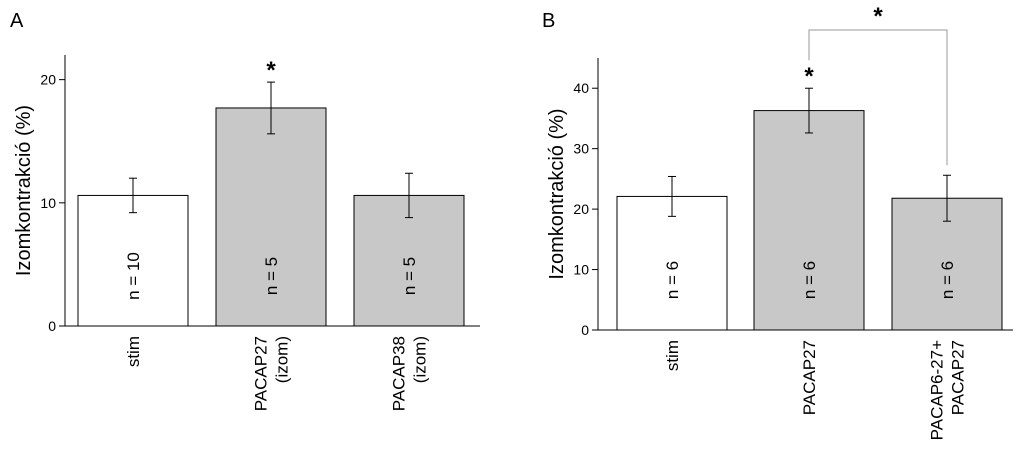 This screenshot has height=476, width=1024. Describe the element at coordinates (937, 390) in the screenshot. I see `category-label: PACAP6-27+` at that location.